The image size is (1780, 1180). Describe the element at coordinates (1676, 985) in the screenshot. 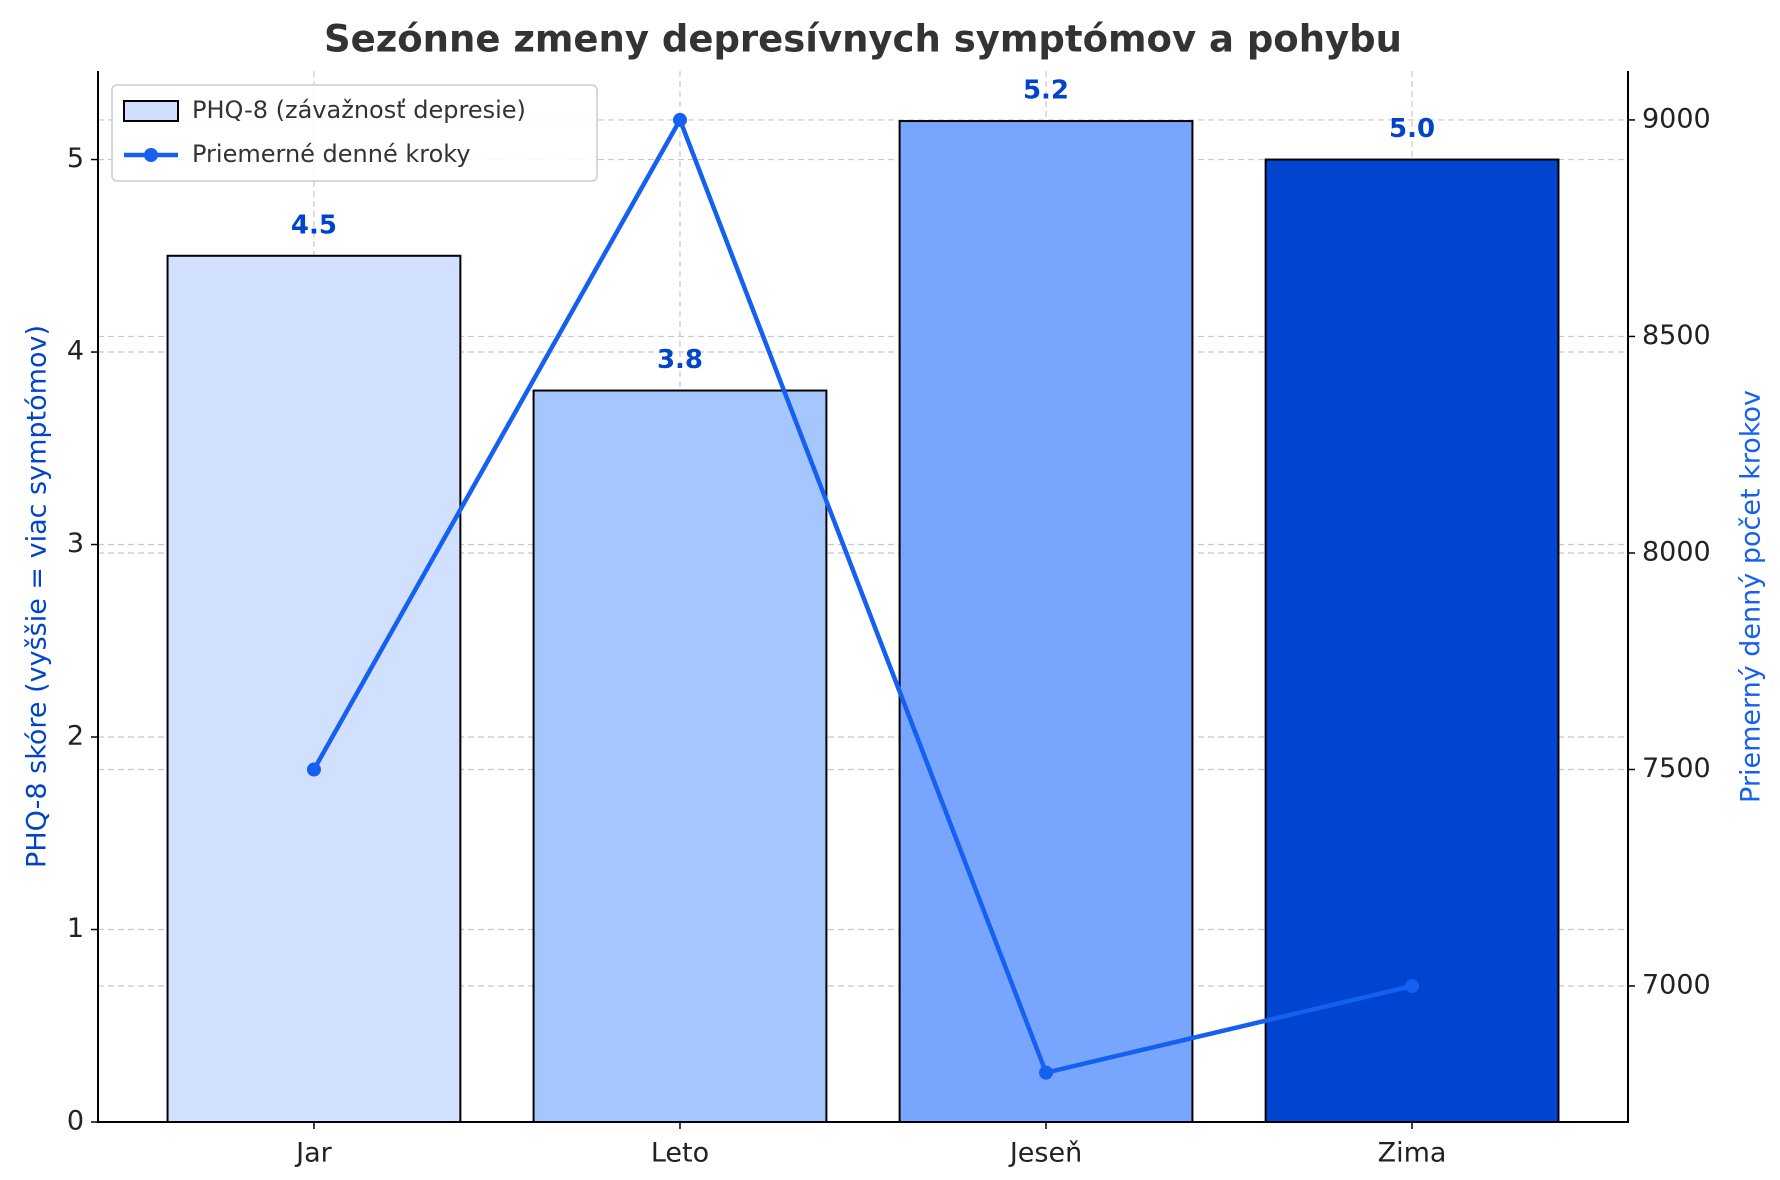

I see `y2-tick-label: 7000` at that location.